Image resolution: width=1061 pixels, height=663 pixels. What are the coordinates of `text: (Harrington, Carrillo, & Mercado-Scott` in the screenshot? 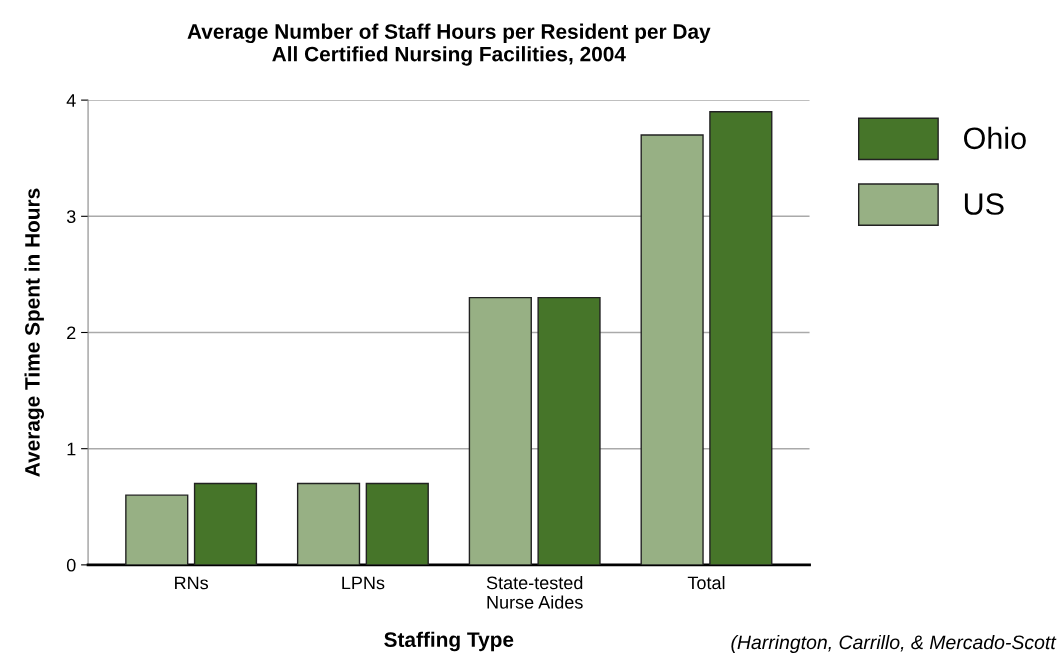 It's located at (894, 644).